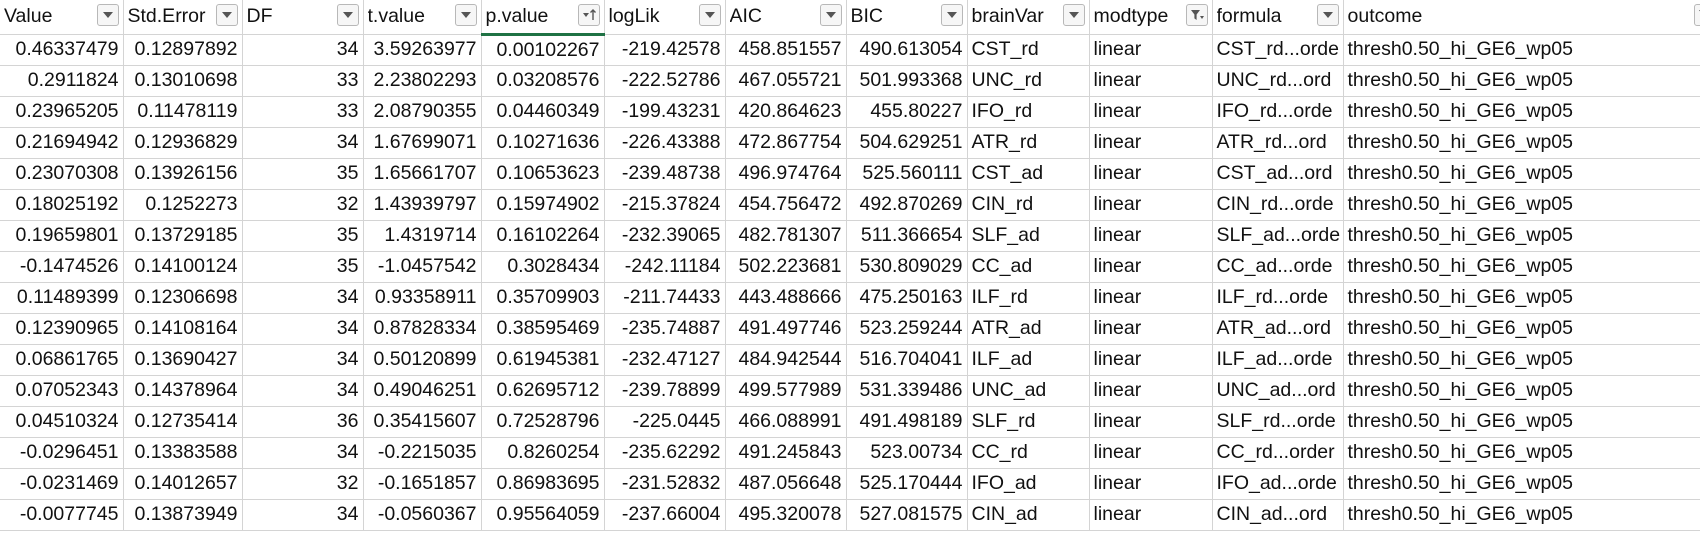  I want to click on cell: 0.12936829, so click(183, 143).